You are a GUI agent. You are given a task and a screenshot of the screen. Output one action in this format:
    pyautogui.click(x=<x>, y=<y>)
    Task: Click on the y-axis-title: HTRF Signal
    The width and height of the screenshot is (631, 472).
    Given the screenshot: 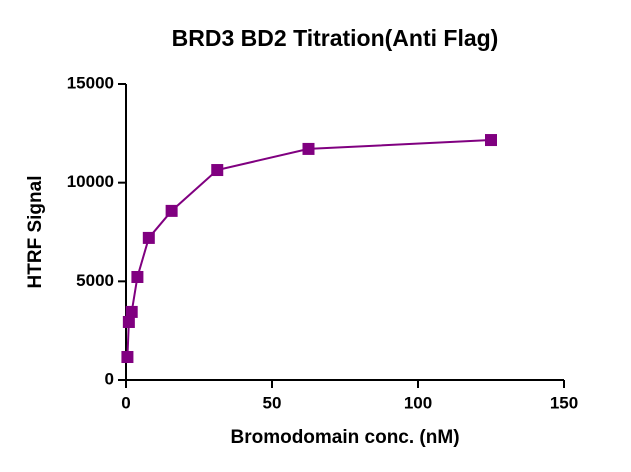 What is the action you would take?
    pyautogui.click(x=35, y=232)
    